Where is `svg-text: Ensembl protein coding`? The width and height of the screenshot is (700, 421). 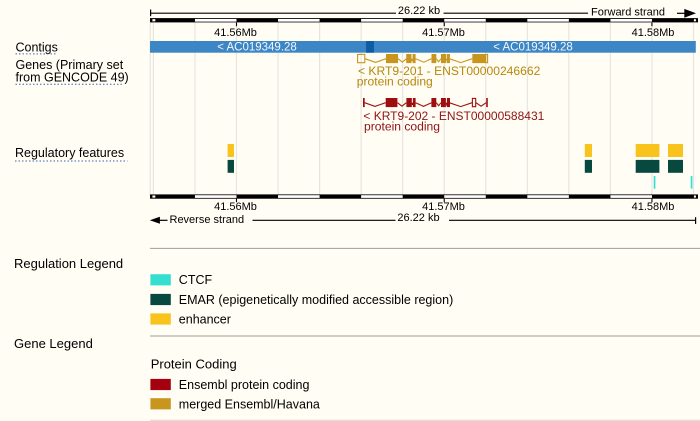
svg-text: Ensembl protein coding is located at coordinates (244, 385).